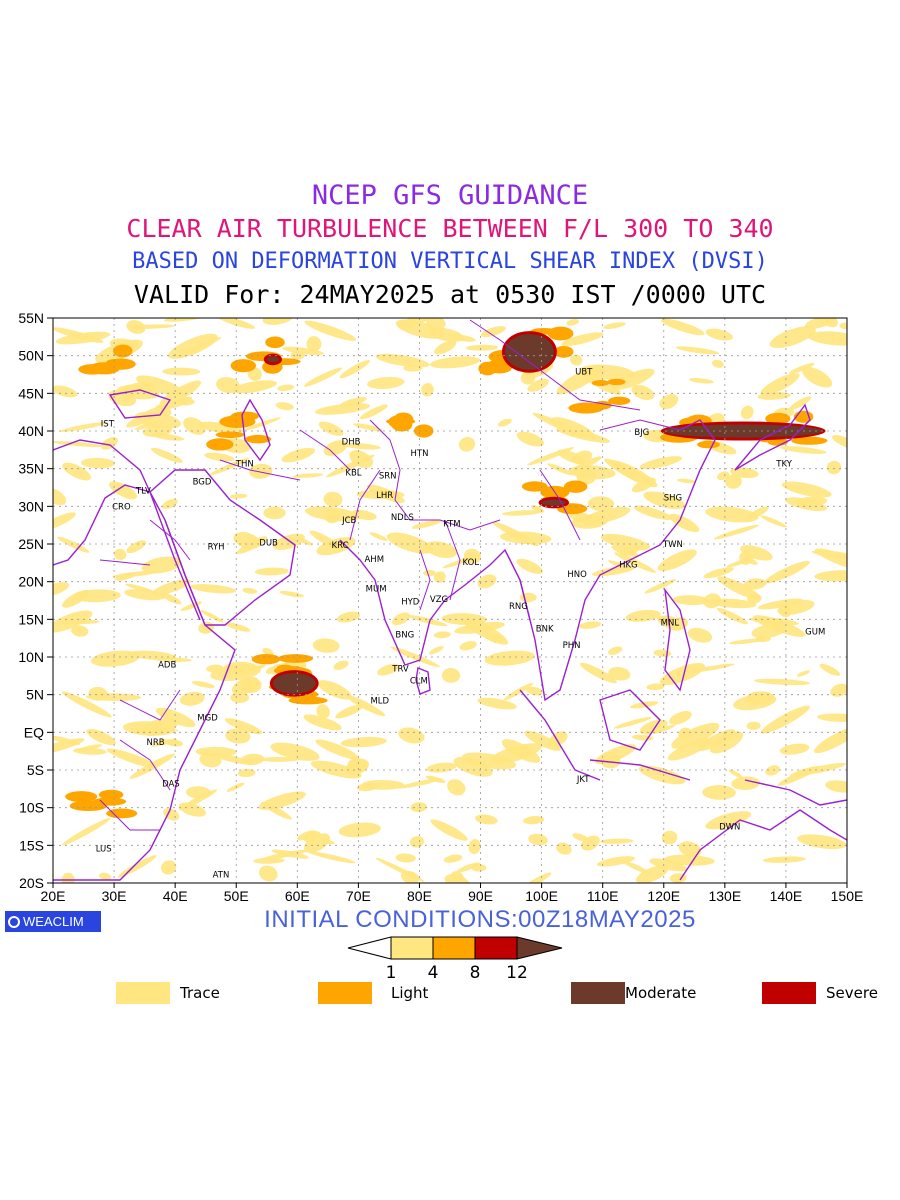  I want to click on city-label-shg: SHG, so click(673, 498).